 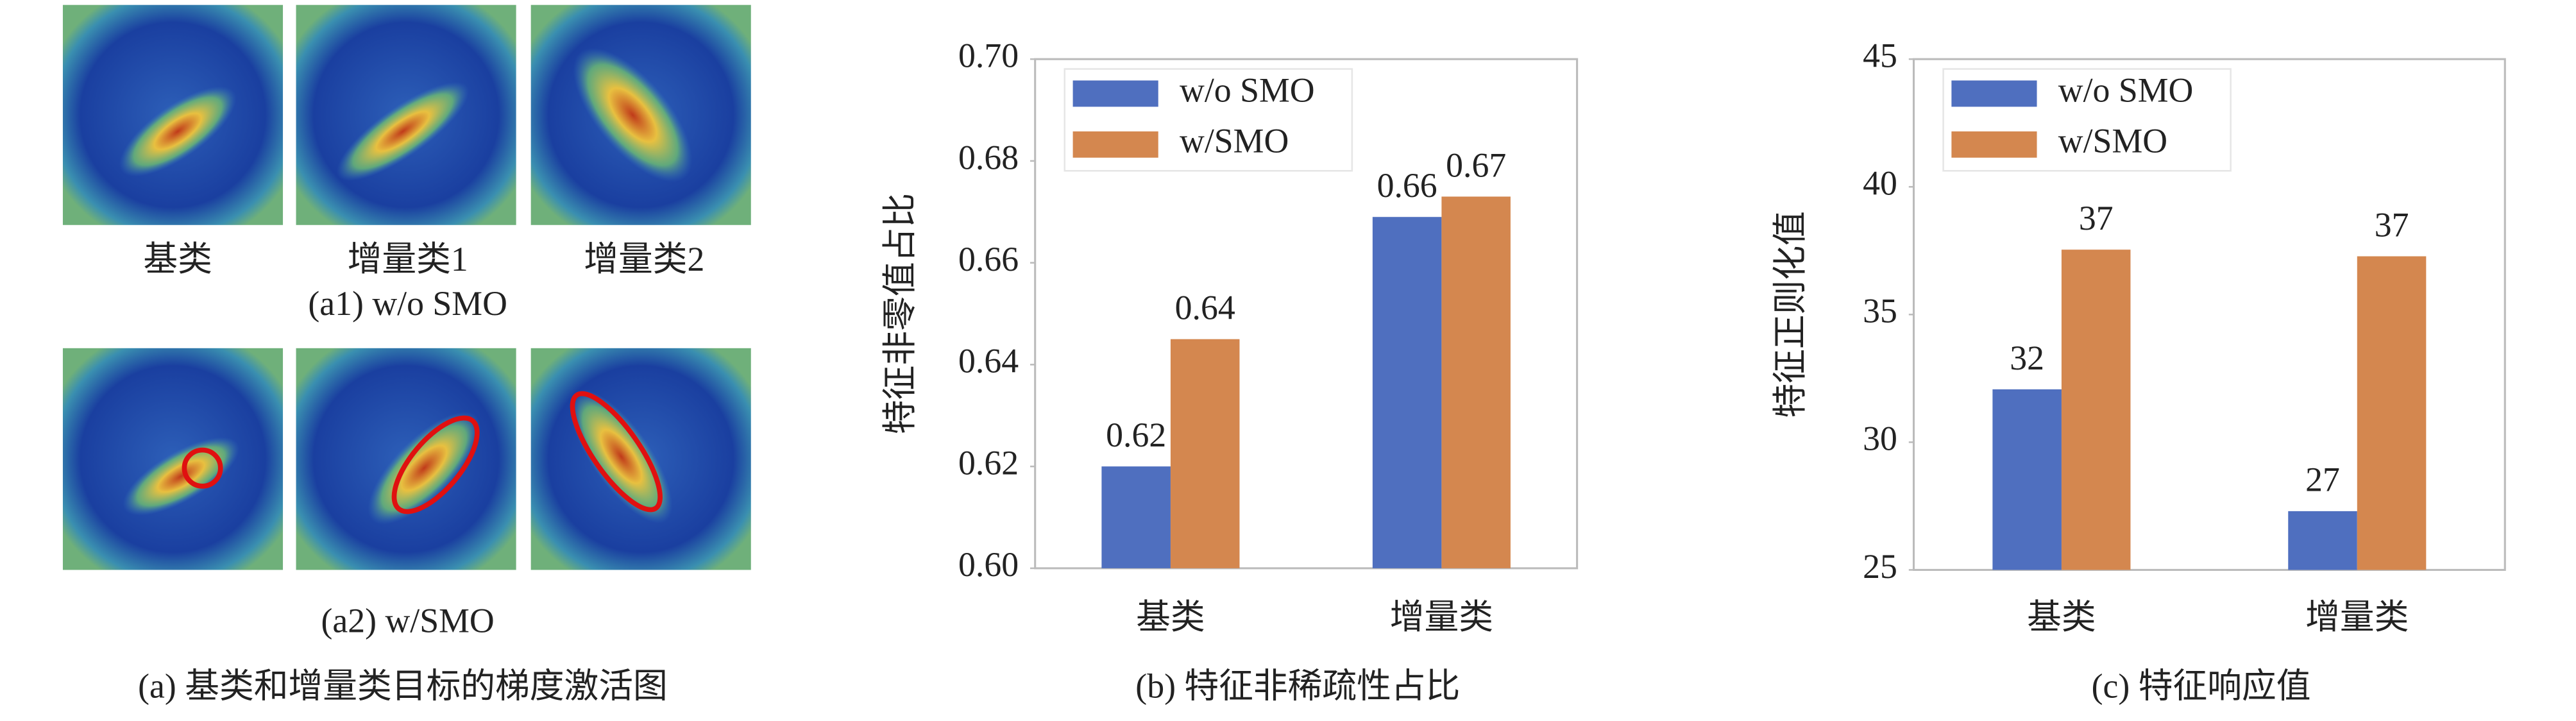 What do you see at coordinates (988, 259) in the screenshot?
I see `y-tick-label: 0.66` at bounding box center [988, 259].